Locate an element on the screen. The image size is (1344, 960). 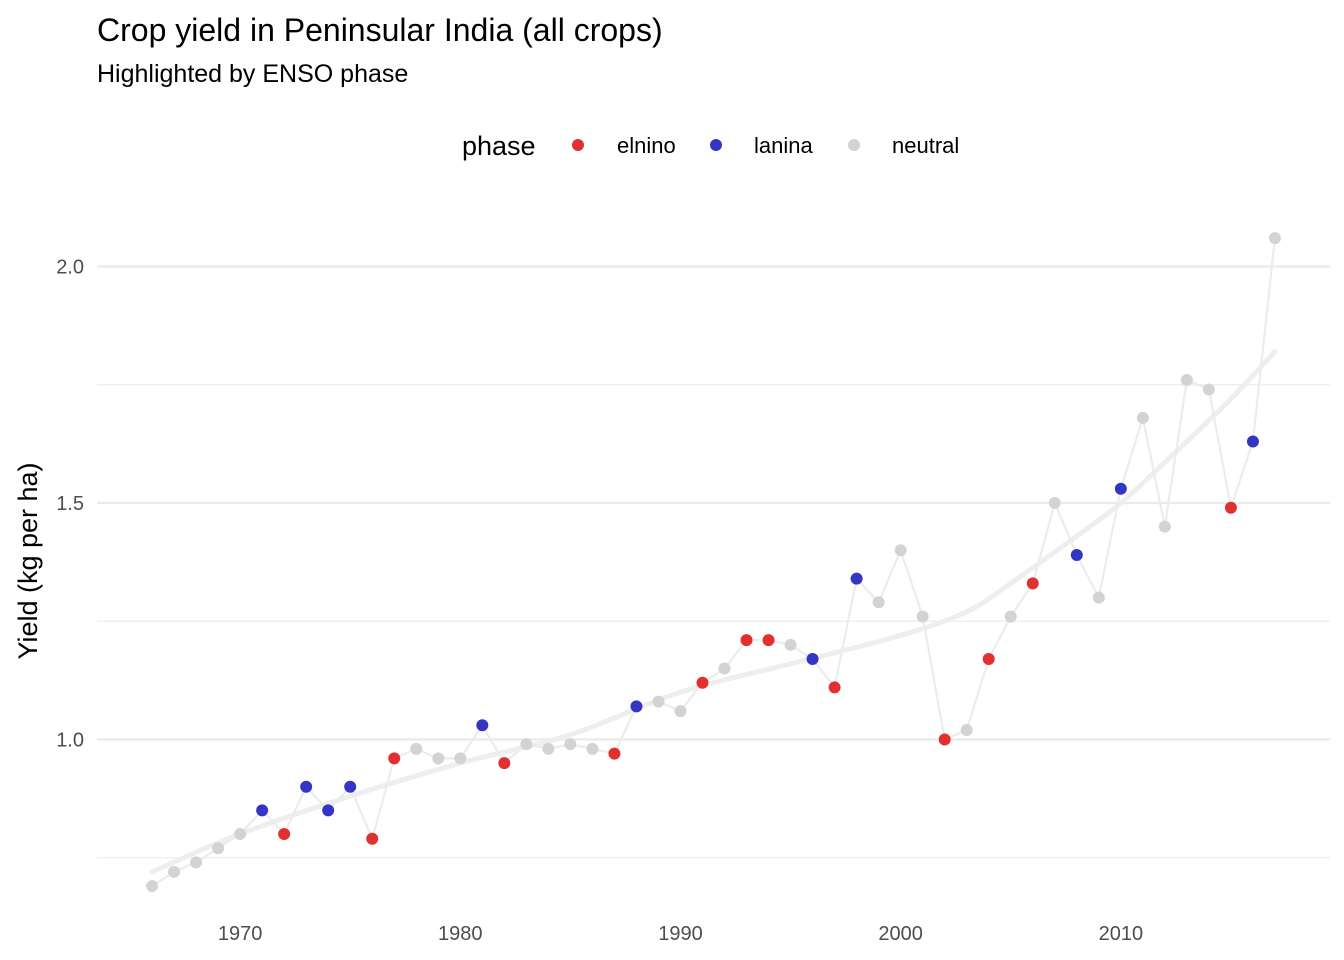
data-point-neutral-1967 is located at coordinates (174, 871).